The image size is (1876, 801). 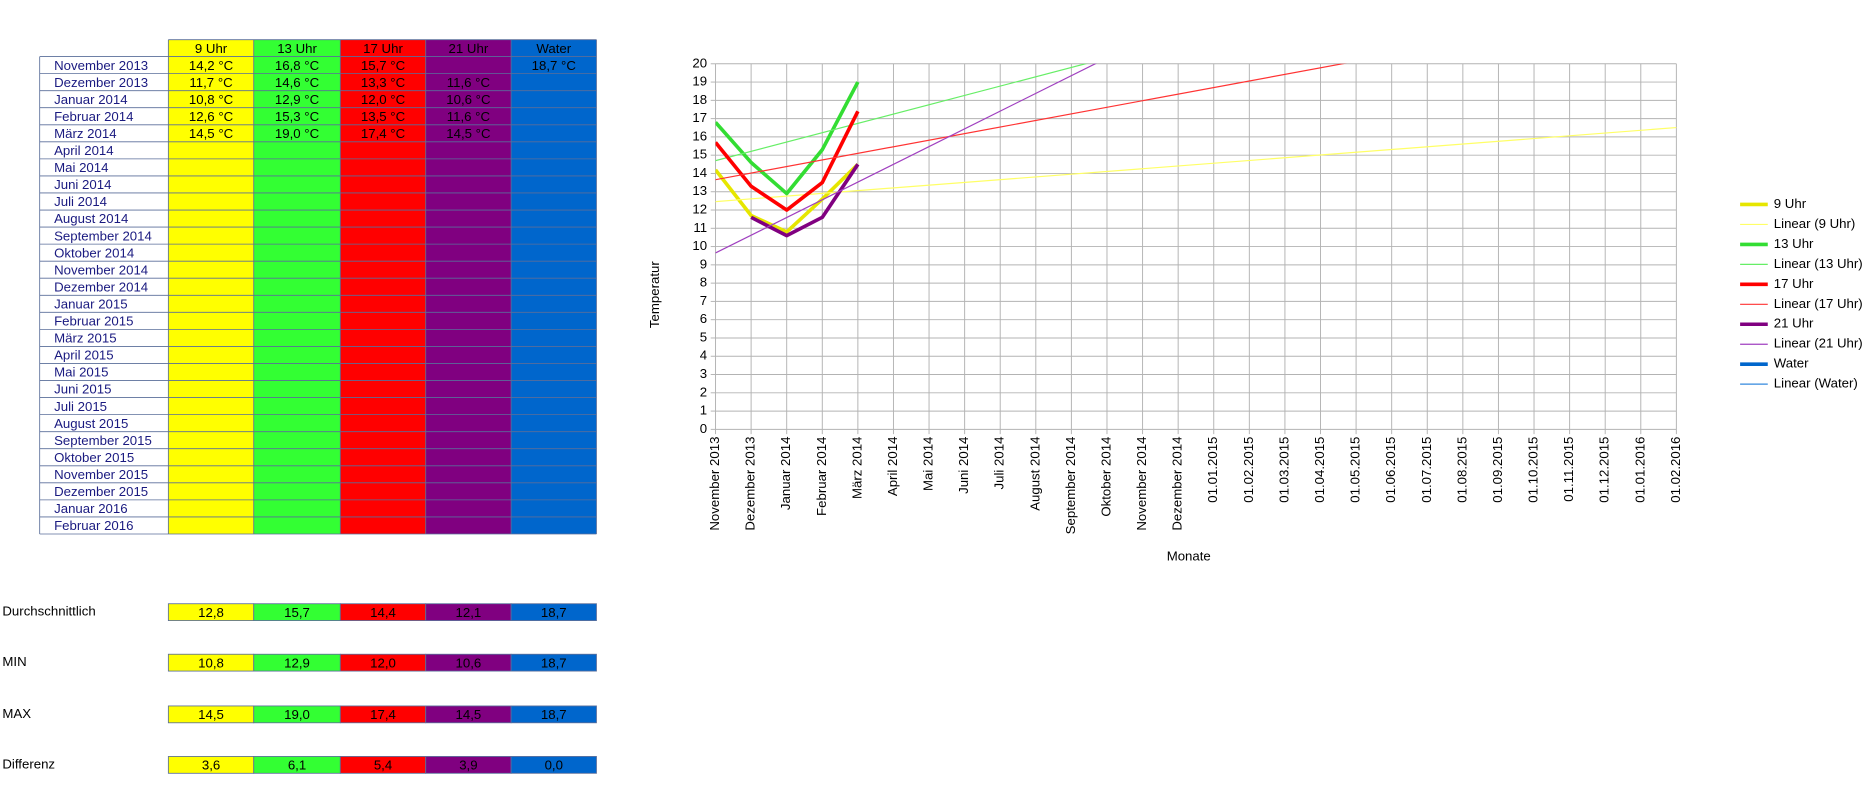 I want to click on cell-value: 12,6 °C, so click(x=211, y=116).